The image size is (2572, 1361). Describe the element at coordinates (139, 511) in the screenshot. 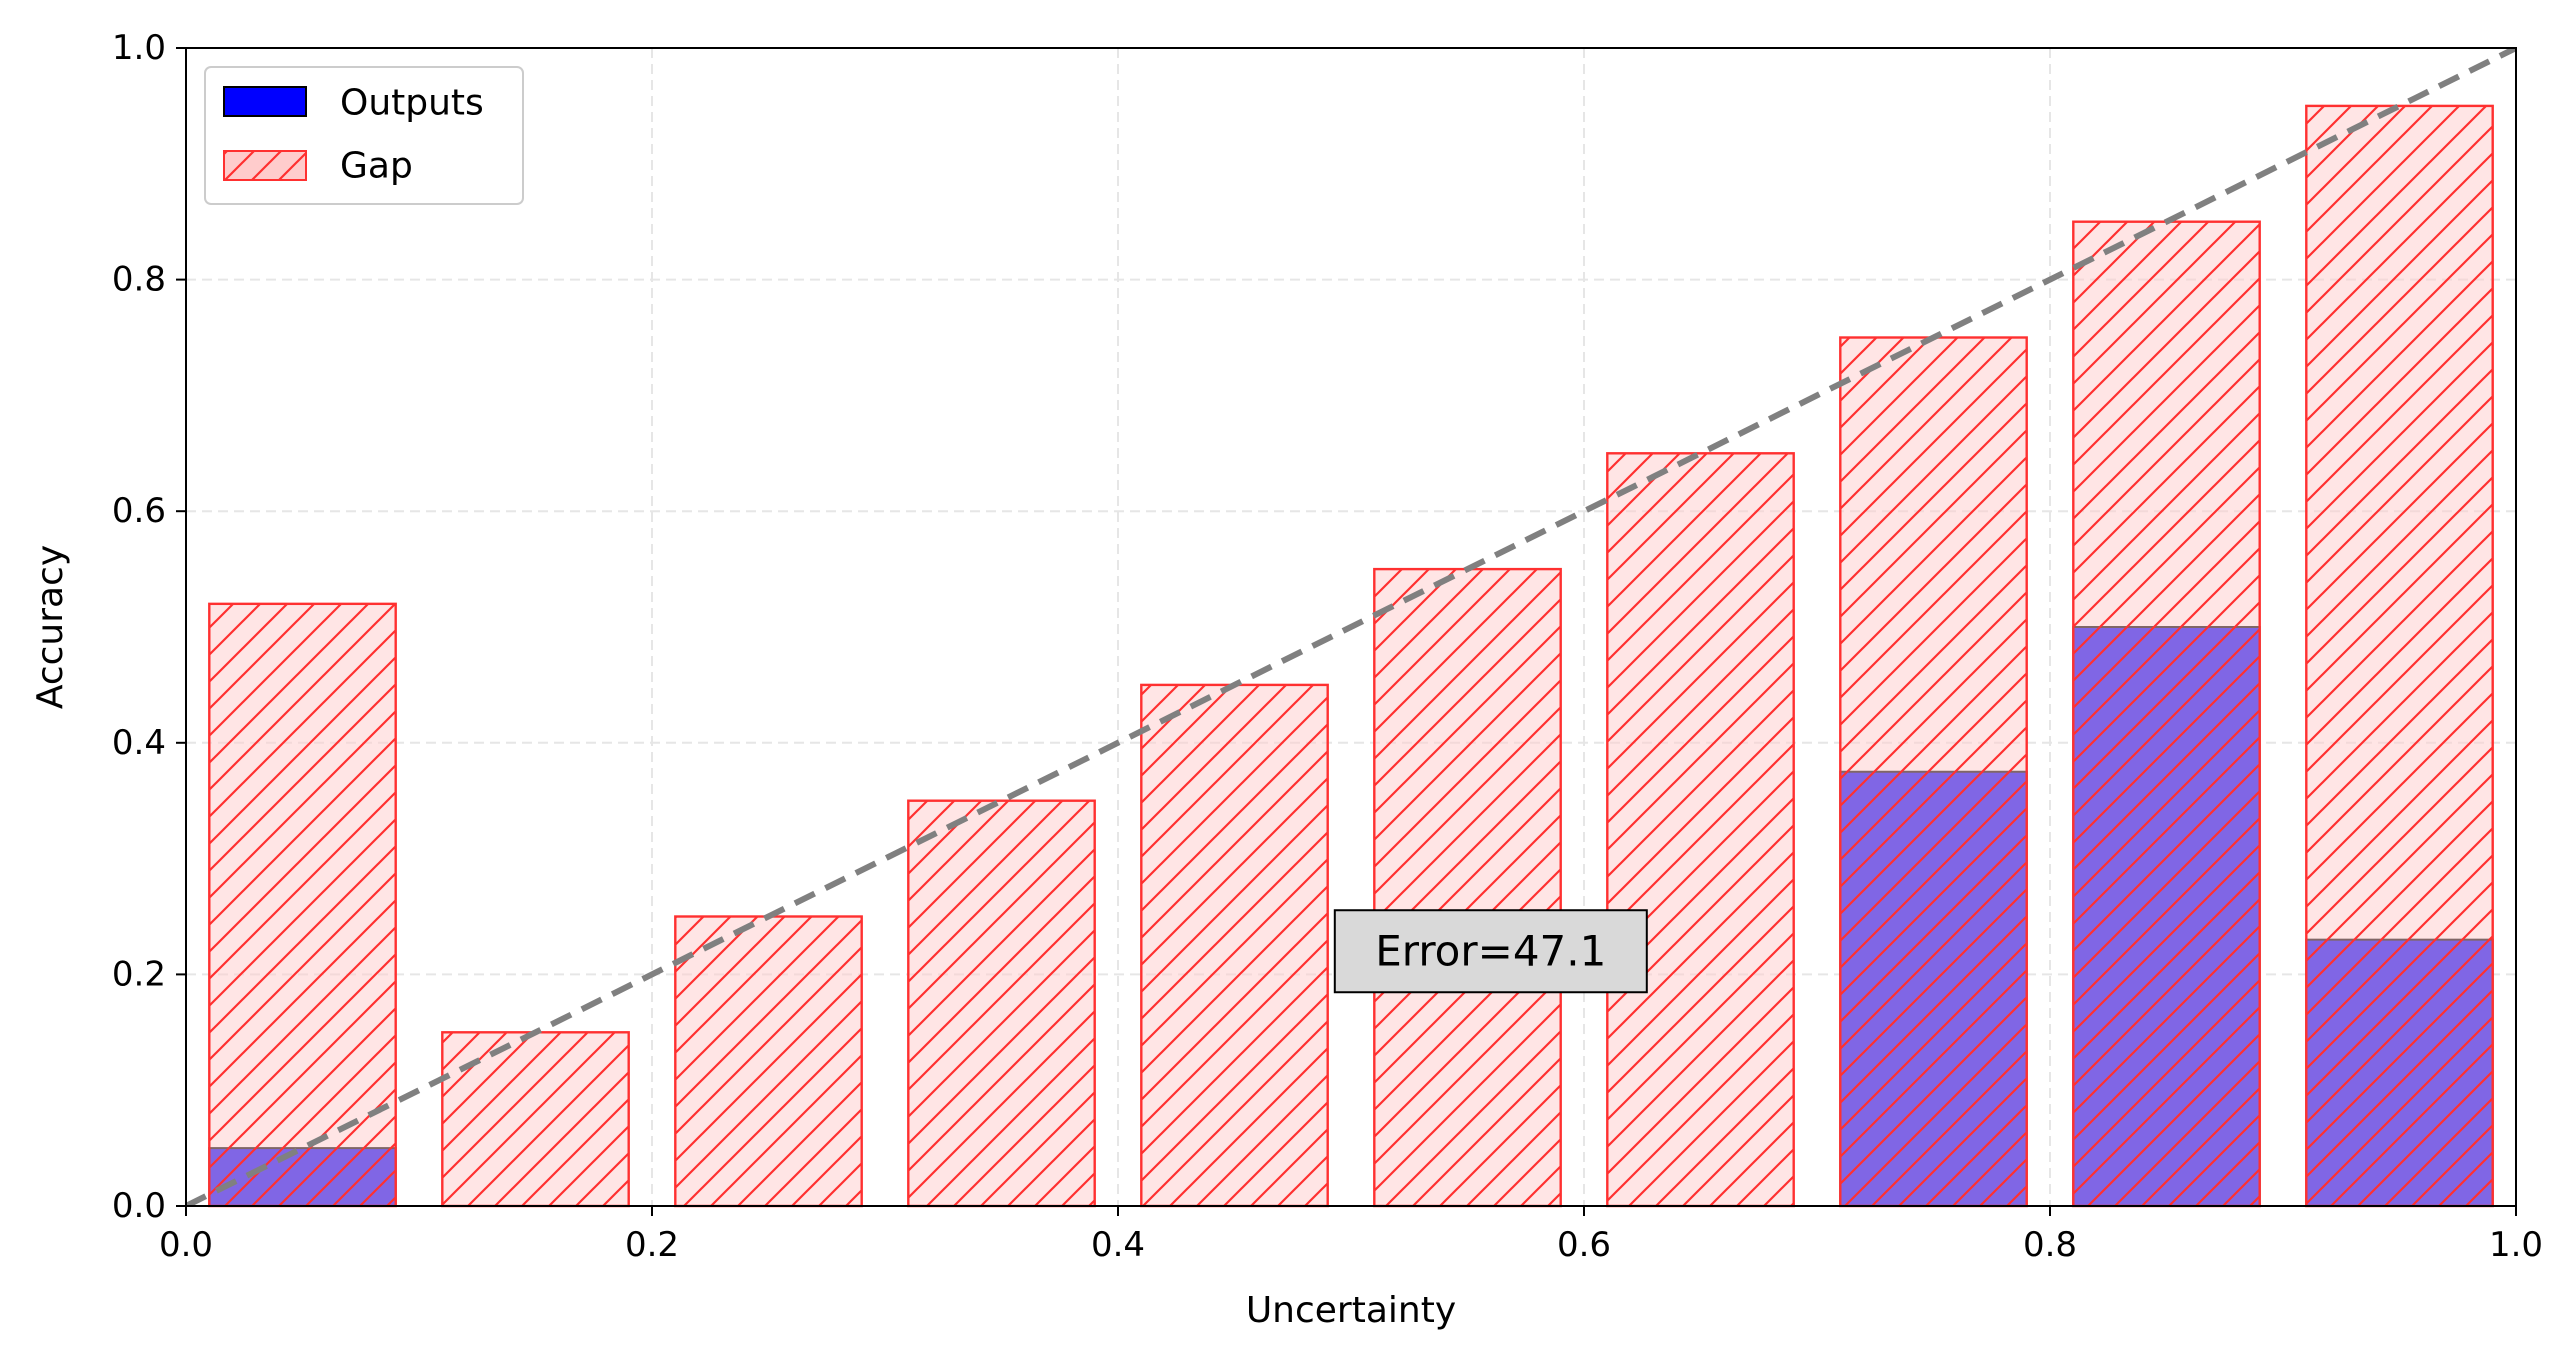

I see `y-tick-label: 0.6` at that location.